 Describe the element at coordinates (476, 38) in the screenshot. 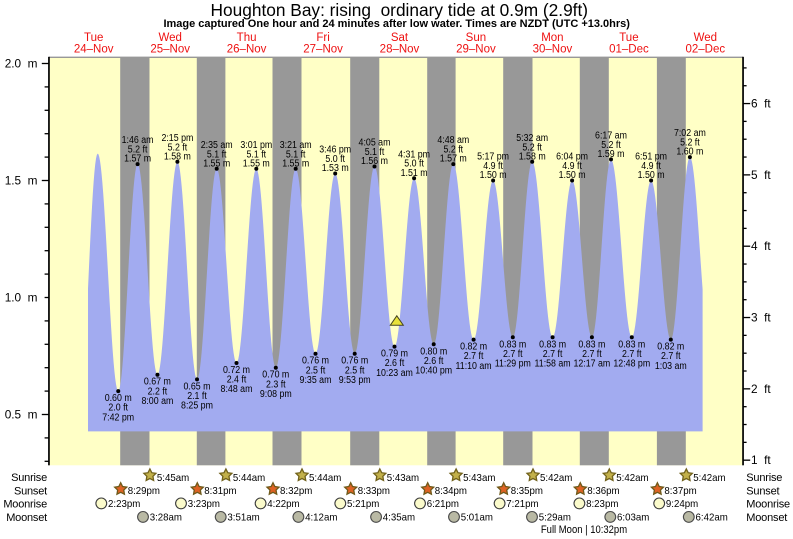

I see `svg-text: Sun` at that location.